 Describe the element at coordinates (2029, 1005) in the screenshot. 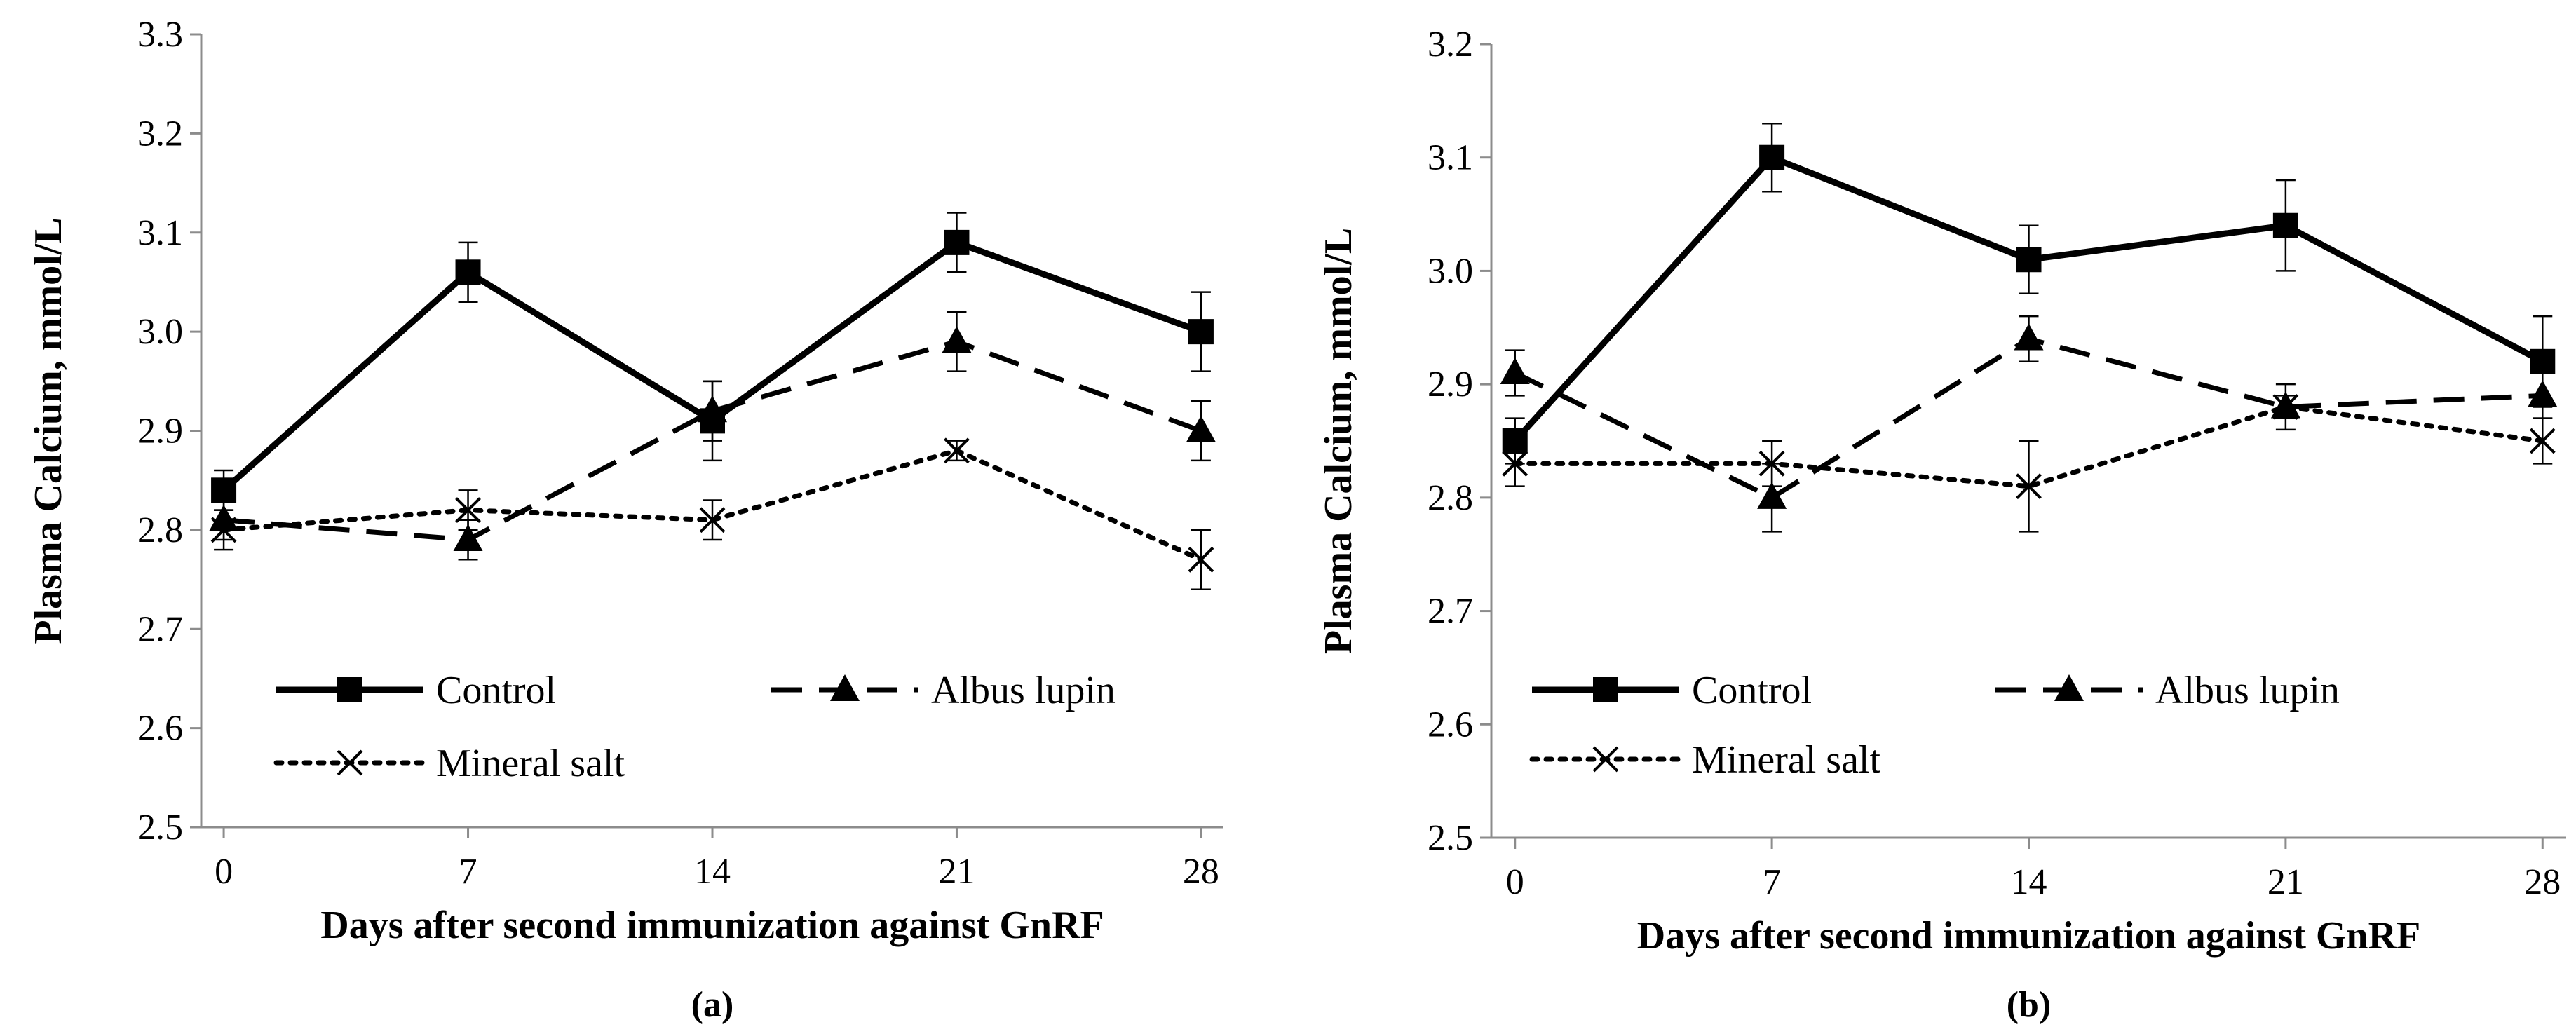

I see `panel-label: (b)` at that location.